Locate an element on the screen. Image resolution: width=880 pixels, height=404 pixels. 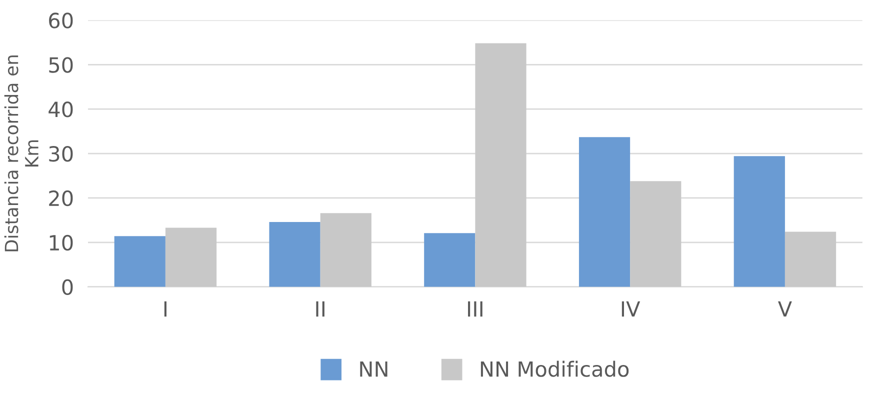
y-tick-label: 50 is located at coordinates (61, 65).